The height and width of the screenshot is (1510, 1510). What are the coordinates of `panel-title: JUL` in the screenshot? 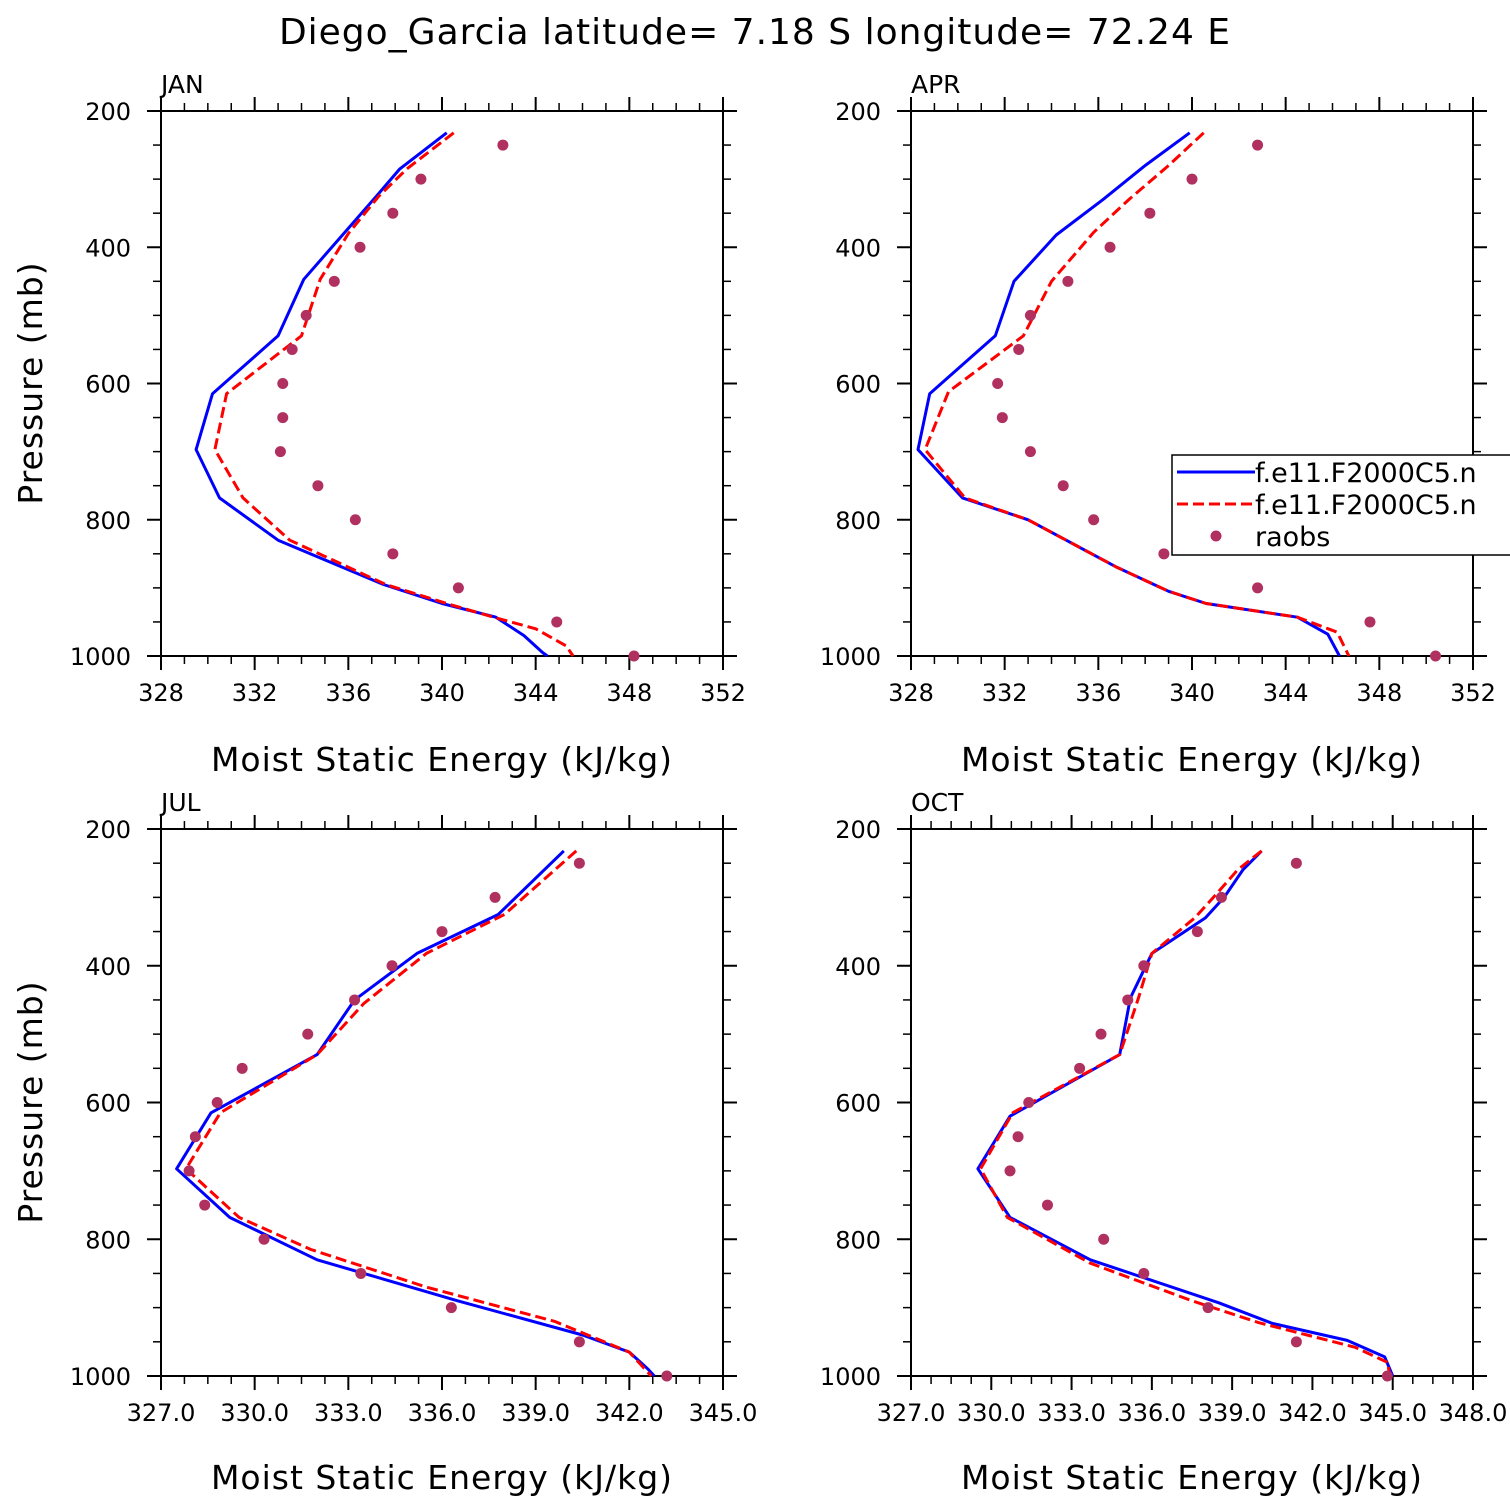 It's located at (180, 802).